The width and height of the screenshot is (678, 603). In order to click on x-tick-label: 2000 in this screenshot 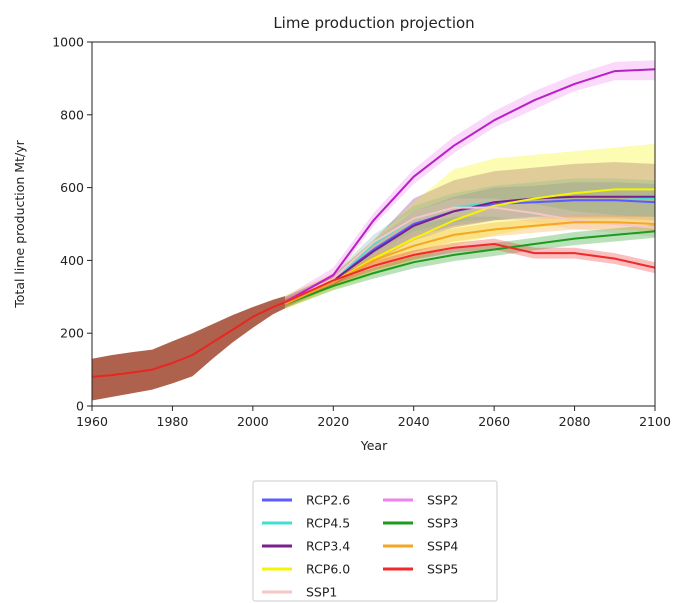, I will do `click(253, 421)`.